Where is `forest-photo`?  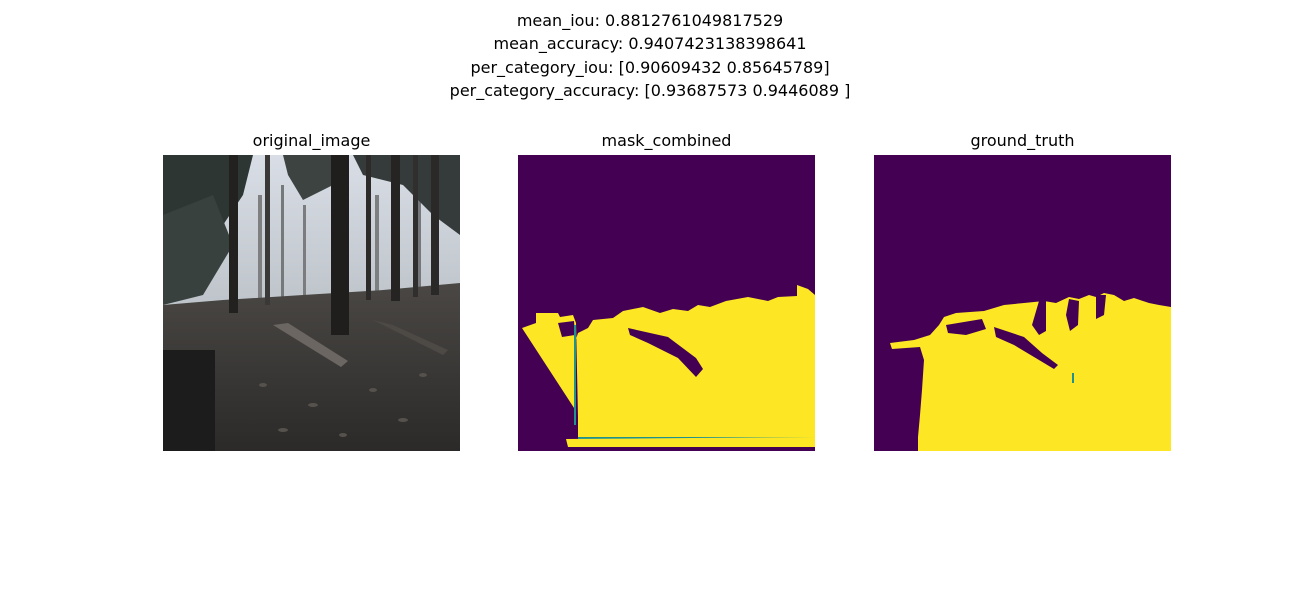 forest-photo is located at coordinates (311, 303).